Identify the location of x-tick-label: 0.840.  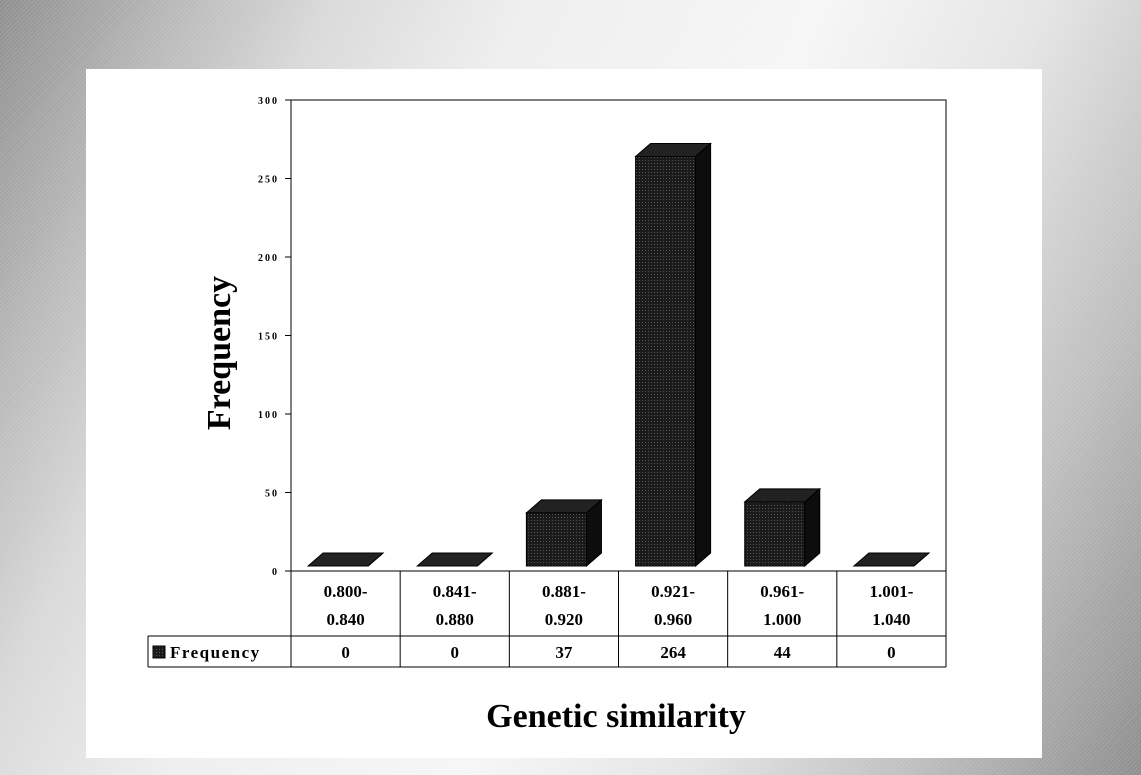
(345, 619).